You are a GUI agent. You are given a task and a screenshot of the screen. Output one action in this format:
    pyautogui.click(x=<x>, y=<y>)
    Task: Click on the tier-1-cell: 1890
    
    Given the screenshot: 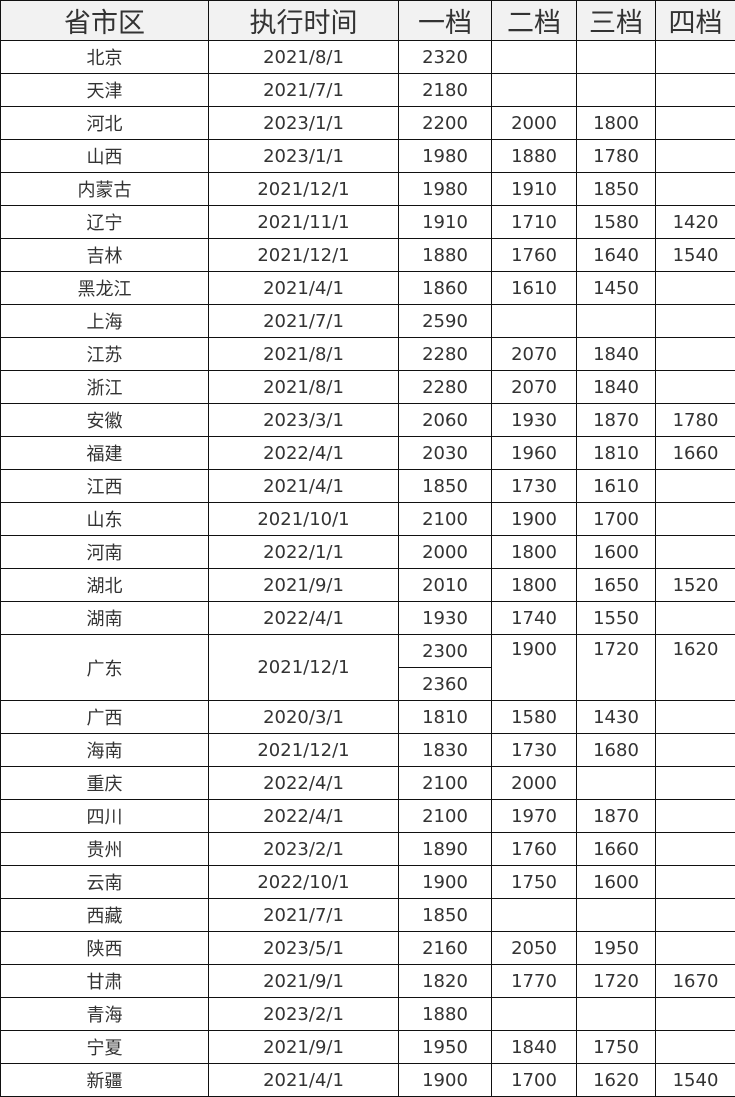 What is the action you would take?
    pyautogui.click(x=445, y=849)
    